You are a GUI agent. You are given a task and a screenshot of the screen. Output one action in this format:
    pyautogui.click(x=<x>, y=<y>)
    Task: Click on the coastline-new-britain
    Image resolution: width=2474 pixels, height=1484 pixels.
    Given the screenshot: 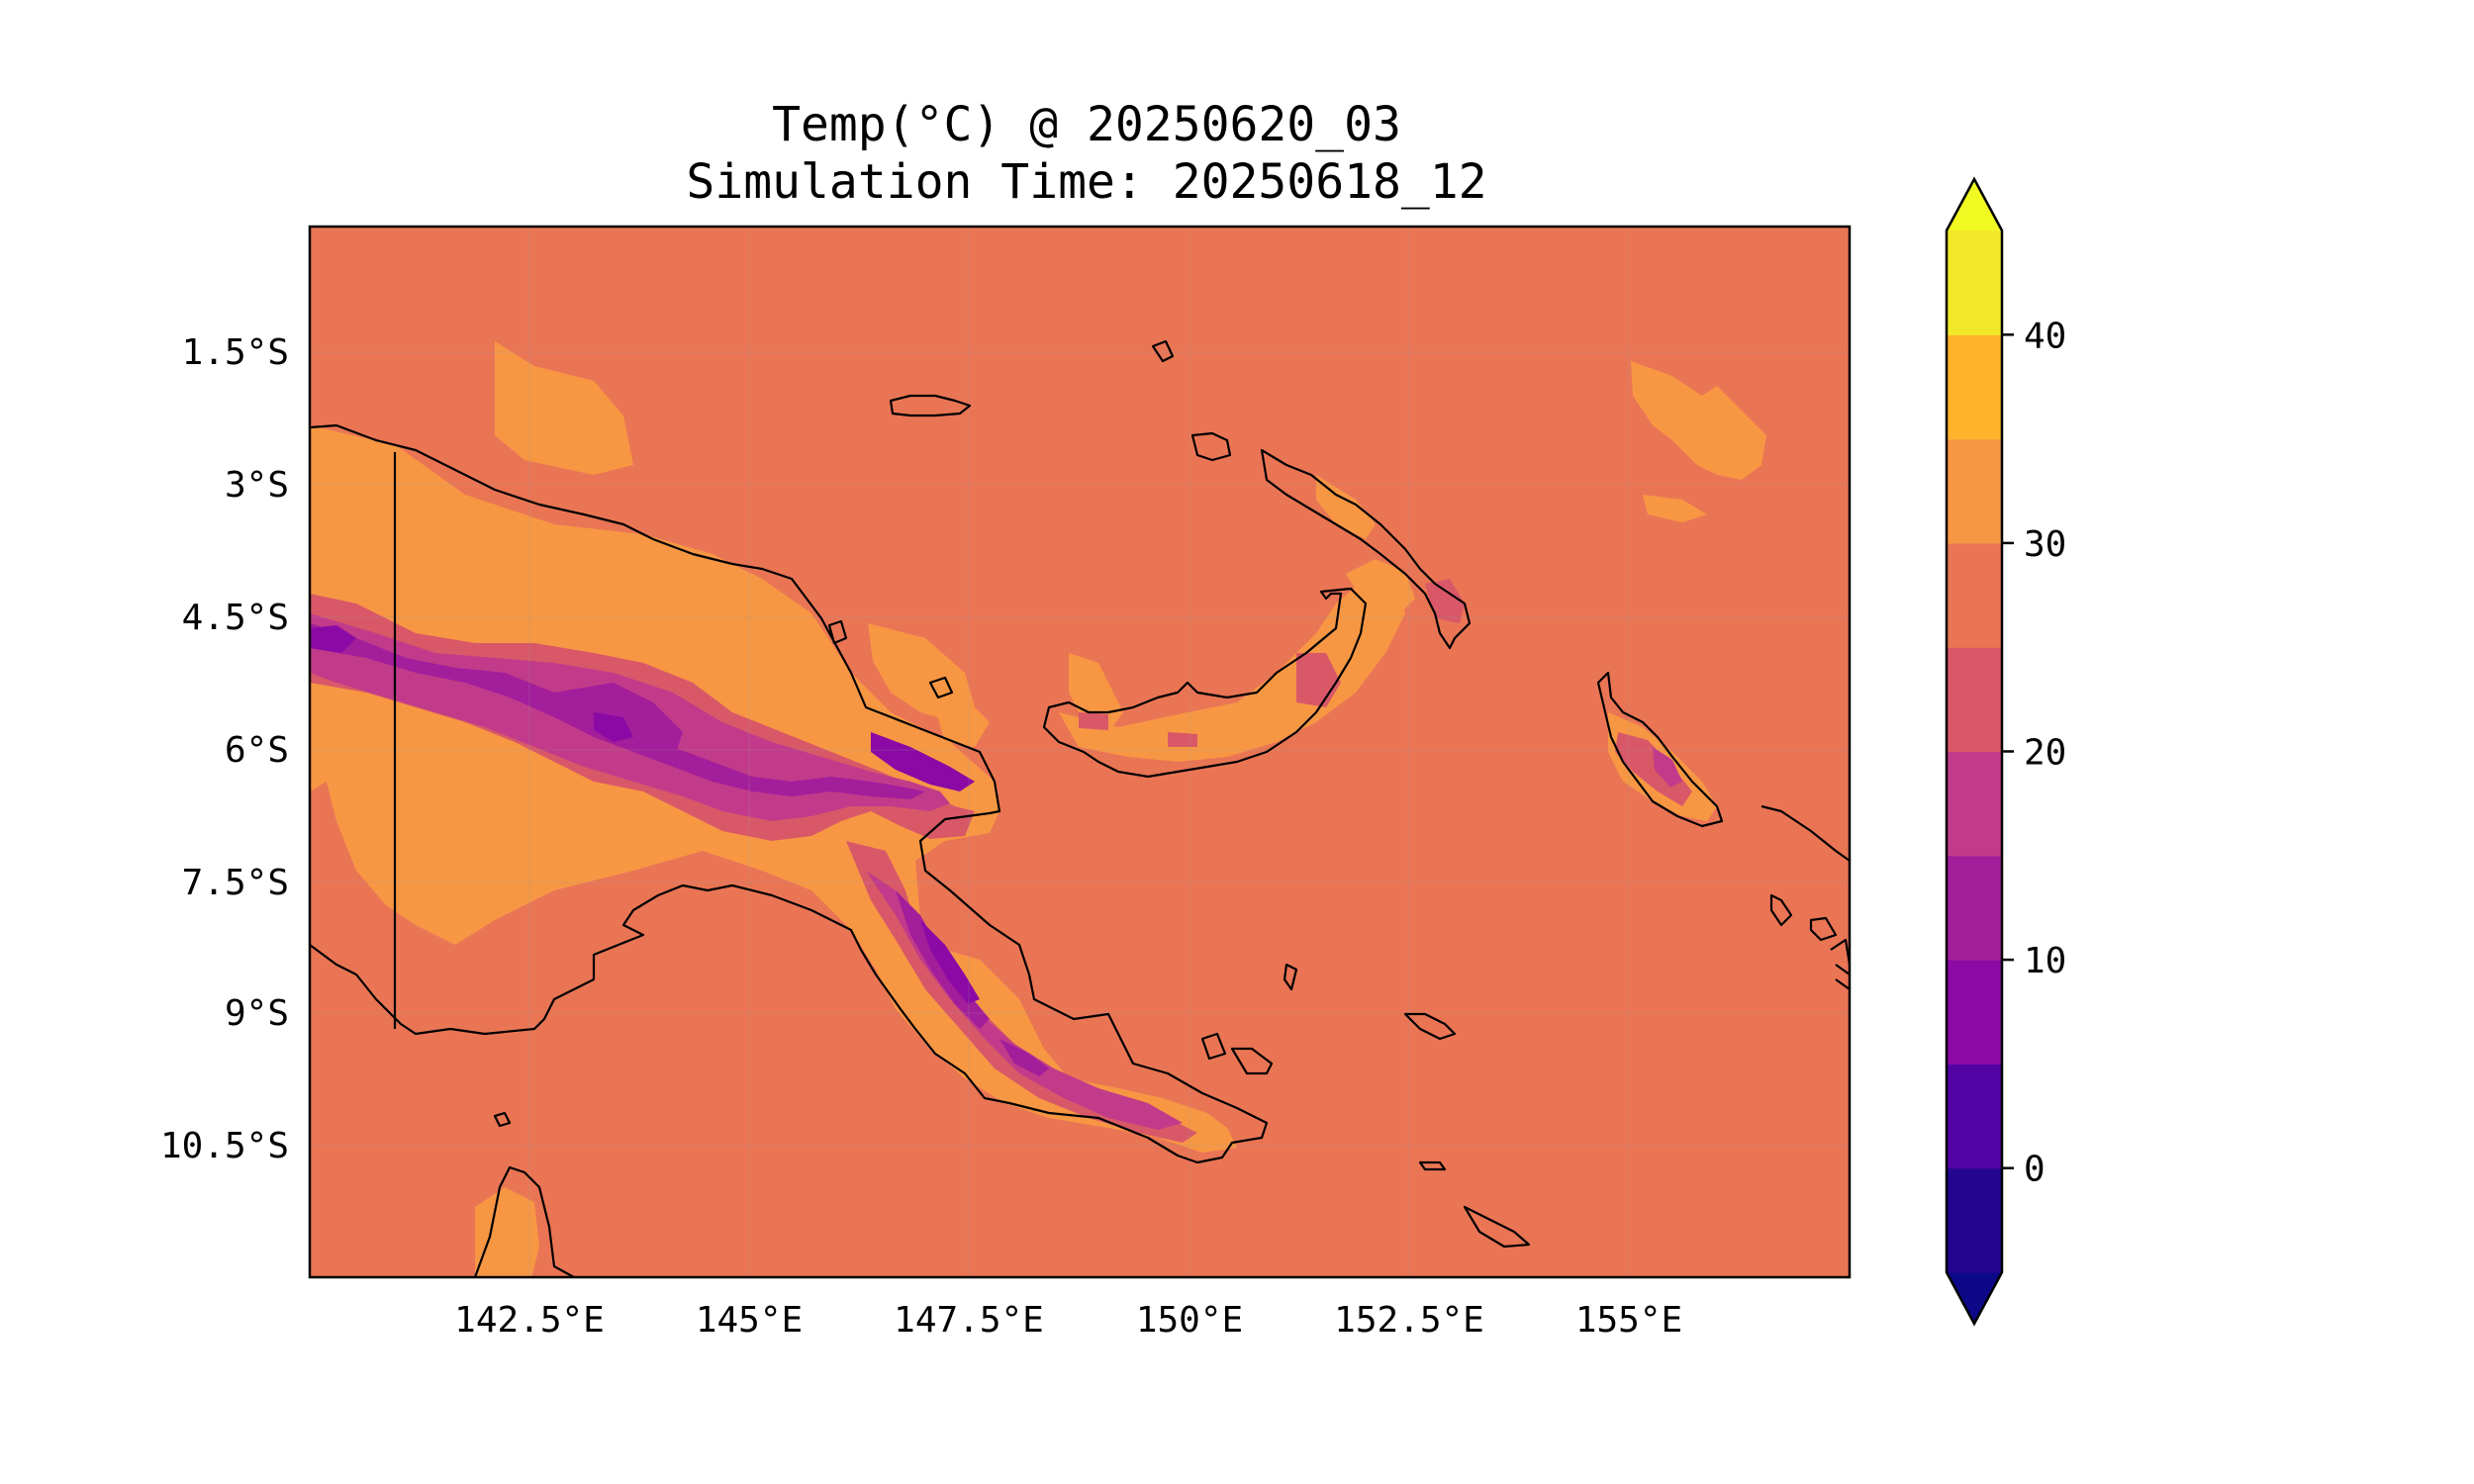 What is the action you would take?
    pyautogui.click(x=1205, y=683)
    